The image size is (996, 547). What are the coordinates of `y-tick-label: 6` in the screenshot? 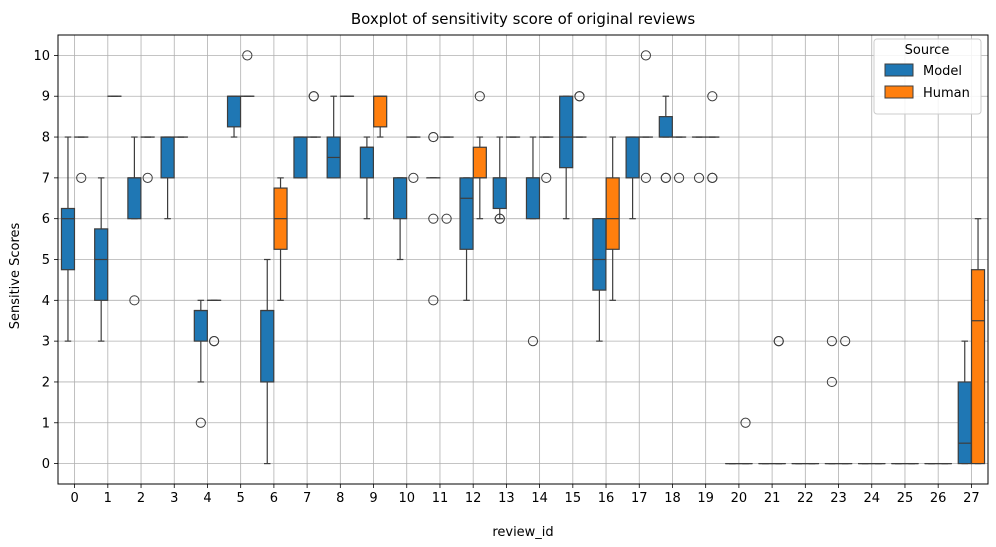 It's located at (46, 219).